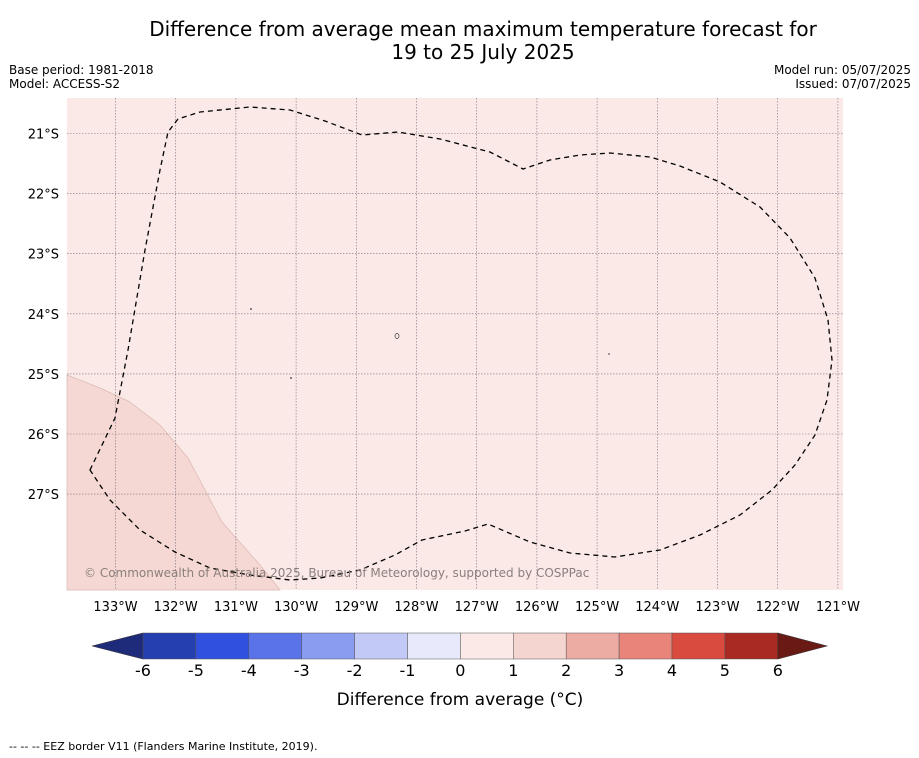  I want to click on longitude-label: 127°W, so click(477, 607).